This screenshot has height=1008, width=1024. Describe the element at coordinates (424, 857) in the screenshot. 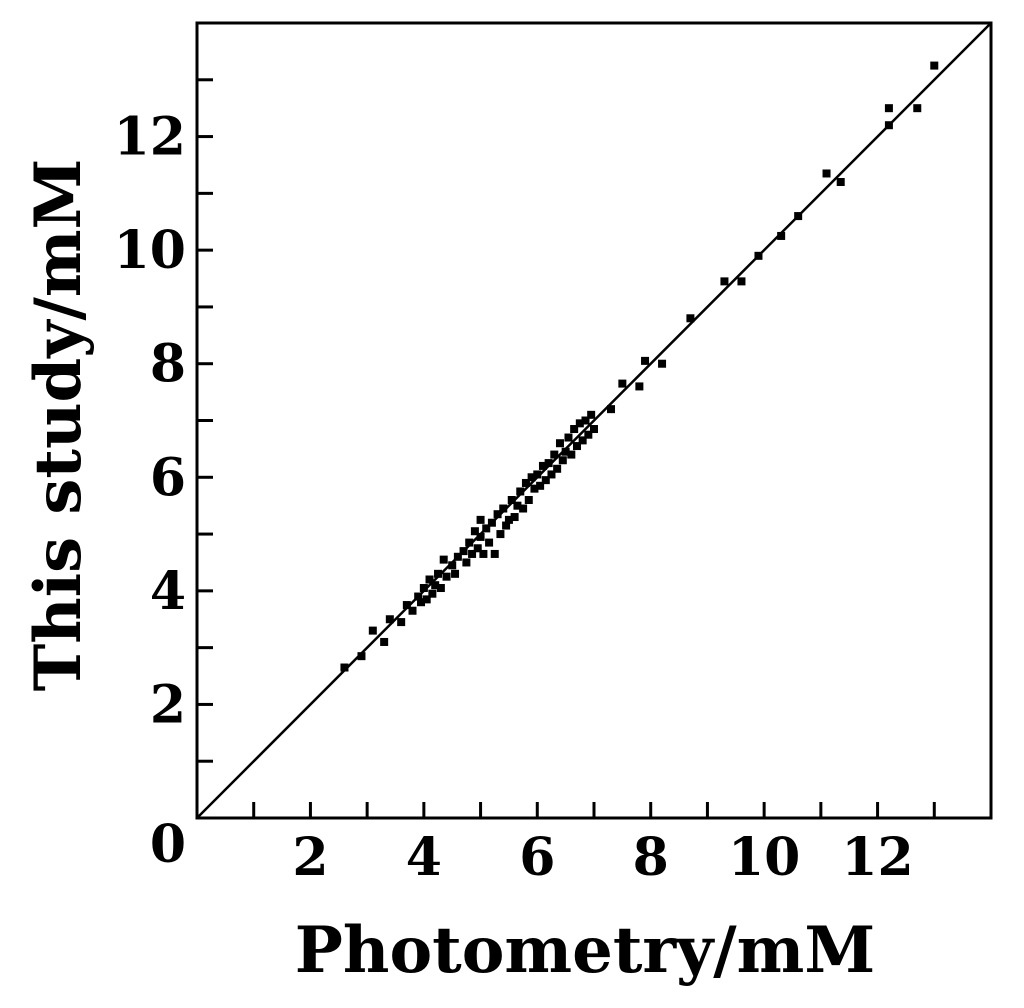

I see `x-tick-label: 4` at that location.